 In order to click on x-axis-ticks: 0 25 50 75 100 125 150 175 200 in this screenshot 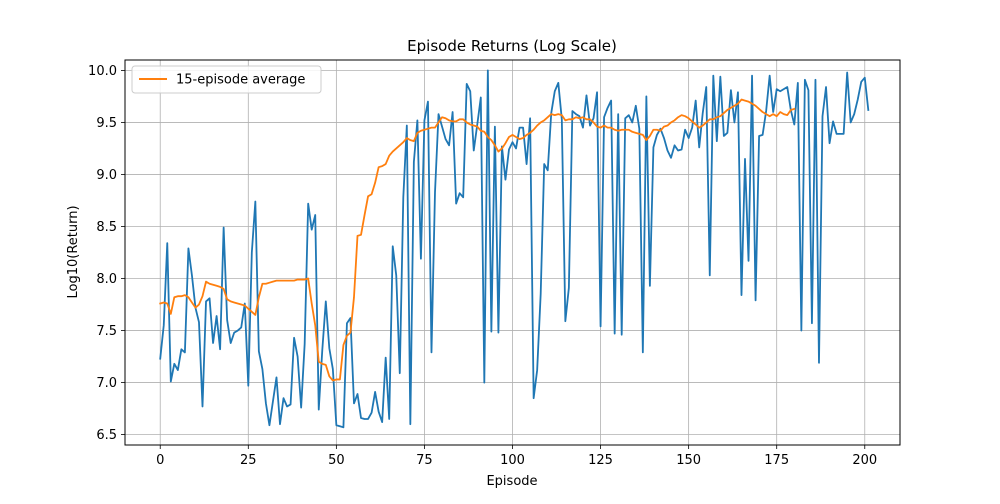, I will do `click(516, 456)`.